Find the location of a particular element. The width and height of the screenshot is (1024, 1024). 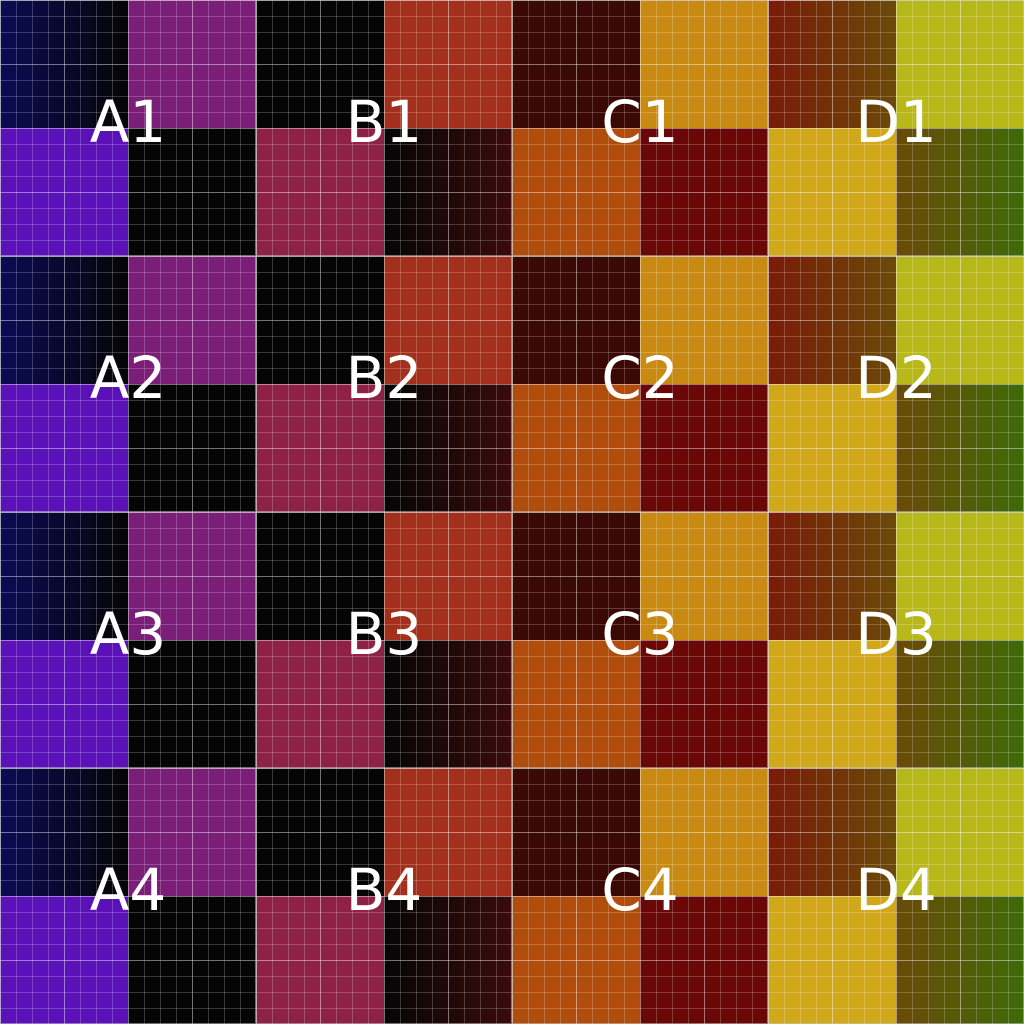

tile-d1: D1 is located at coordinates (896, 128).